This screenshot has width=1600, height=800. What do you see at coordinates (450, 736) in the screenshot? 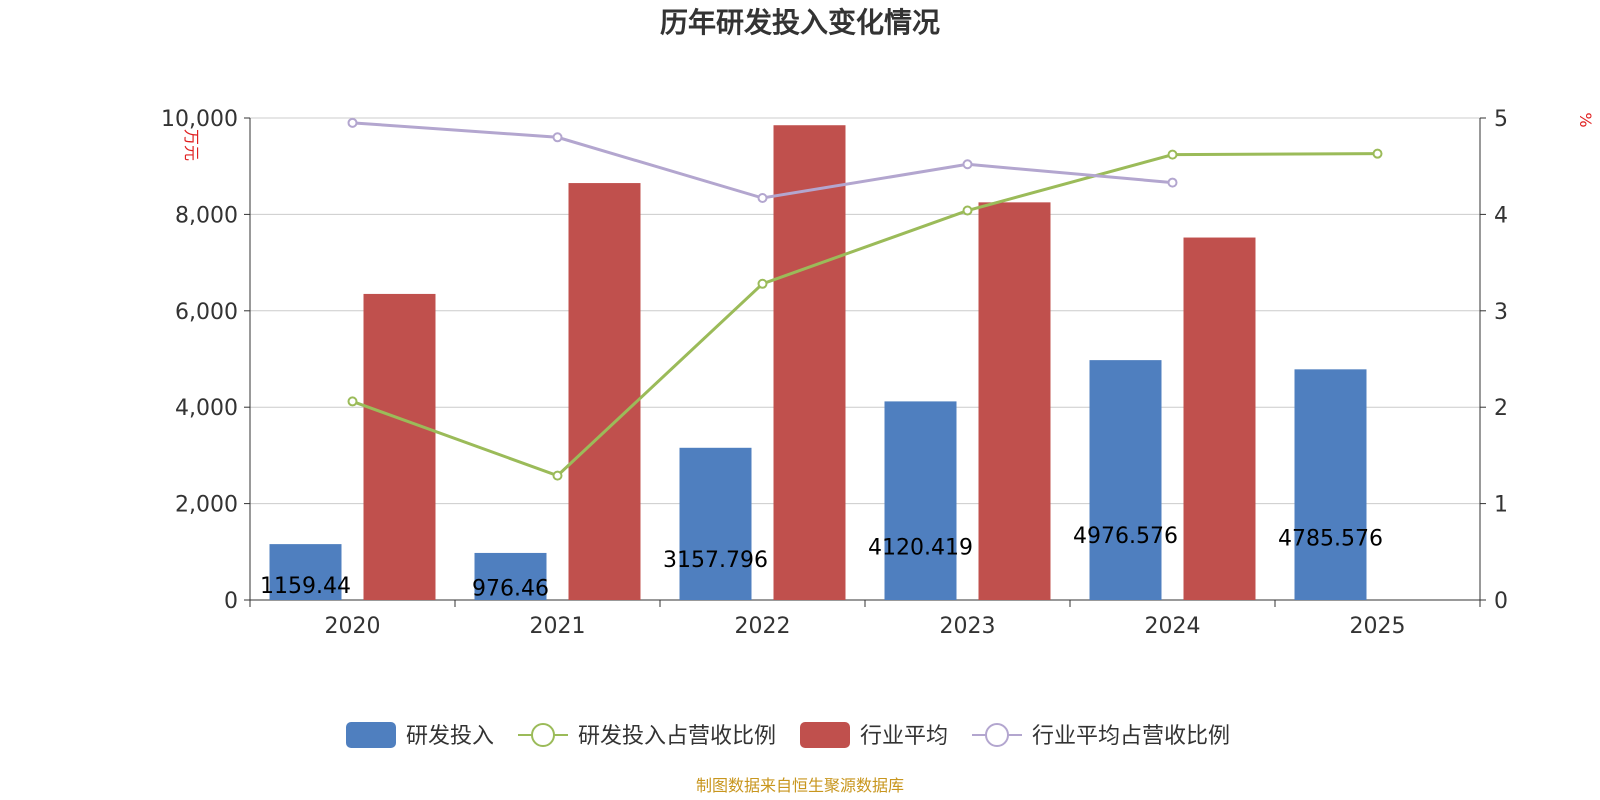
I see `legend-label: 研发投入` at bounding box center [450, 736].